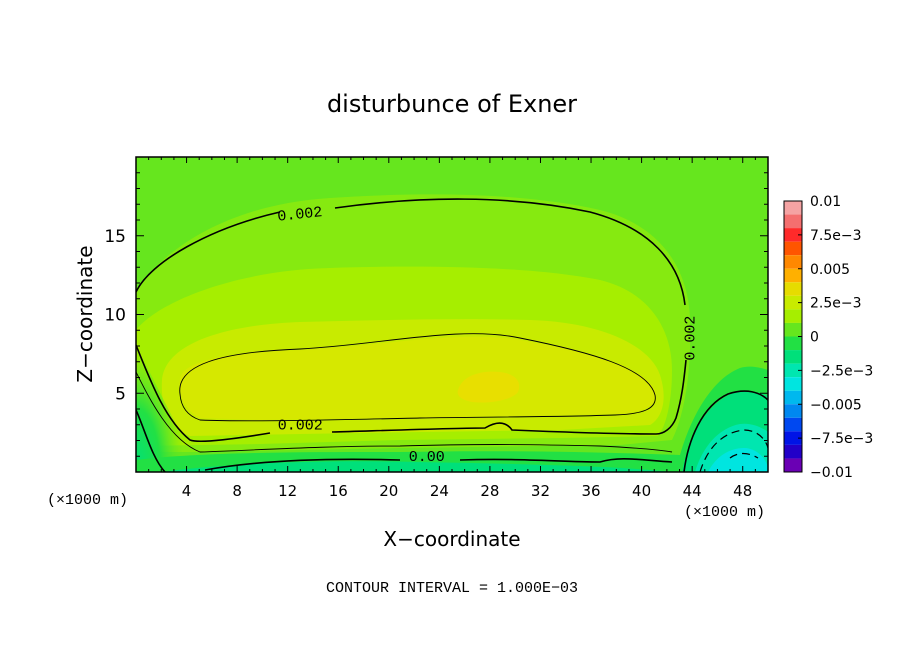 This screenshot has height=654, width=904. What do you see at coordinates (338, 491) in the screenshot?
I see `x-tick-label: 16` at bounding box center [338, 491].